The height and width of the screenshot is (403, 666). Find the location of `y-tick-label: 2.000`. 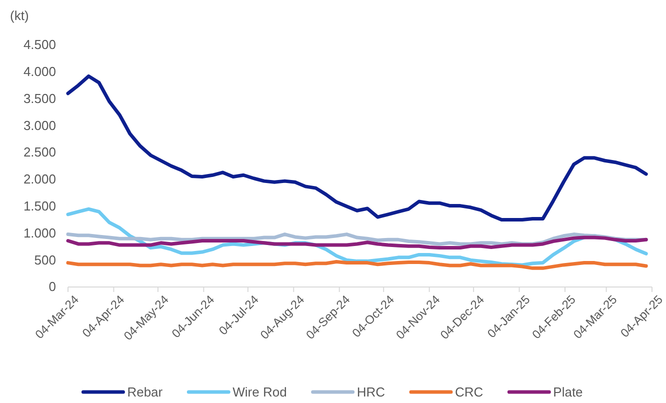

y-tick-label: 2.000 is located at coordinates (39, 179).